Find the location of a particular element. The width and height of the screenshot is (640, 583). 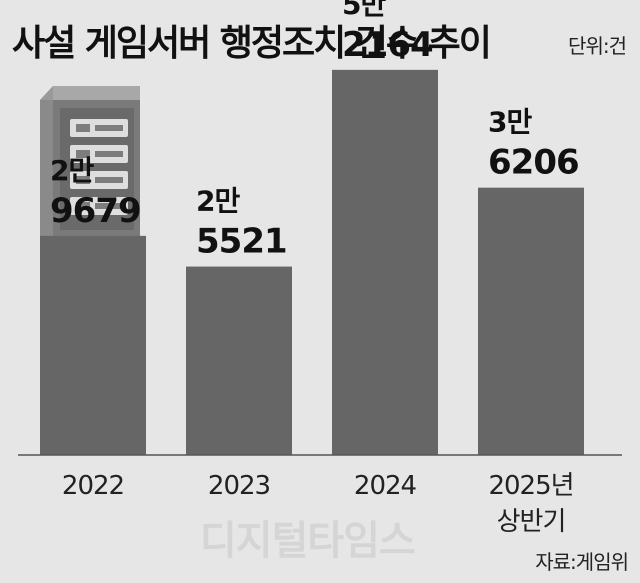

value-label-2: 2164 is located at coordinates (387, 45).